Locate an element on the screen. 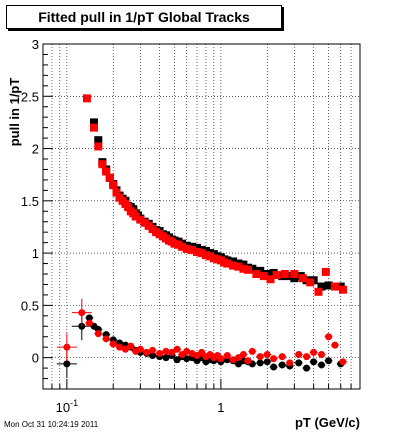 This screenshot has width=400, height=433. chart-title-box: Fitted pull in 1/pT Global Tracks is located at coordinates (144, 17).